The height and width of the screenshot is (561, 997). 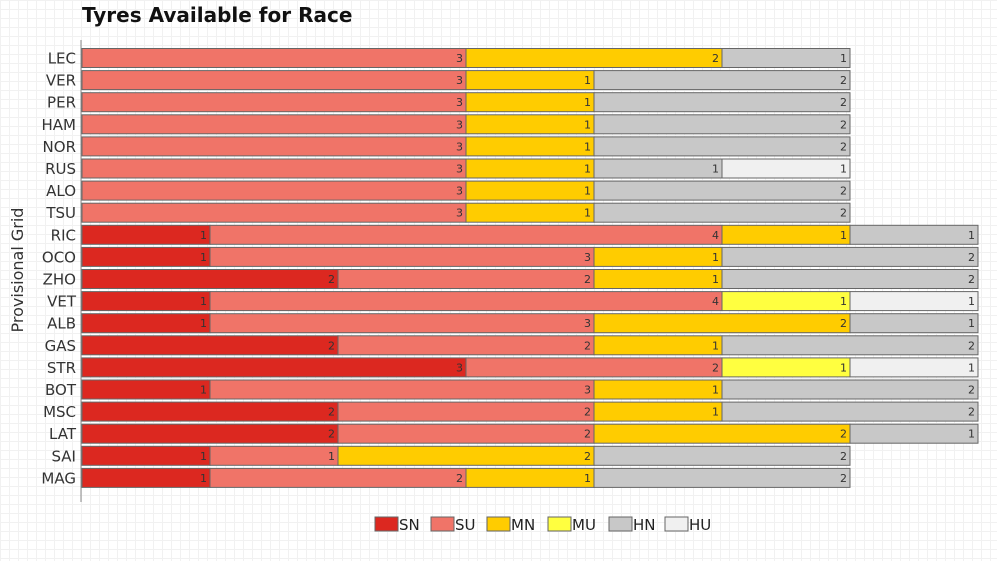 What do you see at coordinates (59, 125) in the screenshot?
I see `y-tick-label: HAM` at bounding box center [59, 125].